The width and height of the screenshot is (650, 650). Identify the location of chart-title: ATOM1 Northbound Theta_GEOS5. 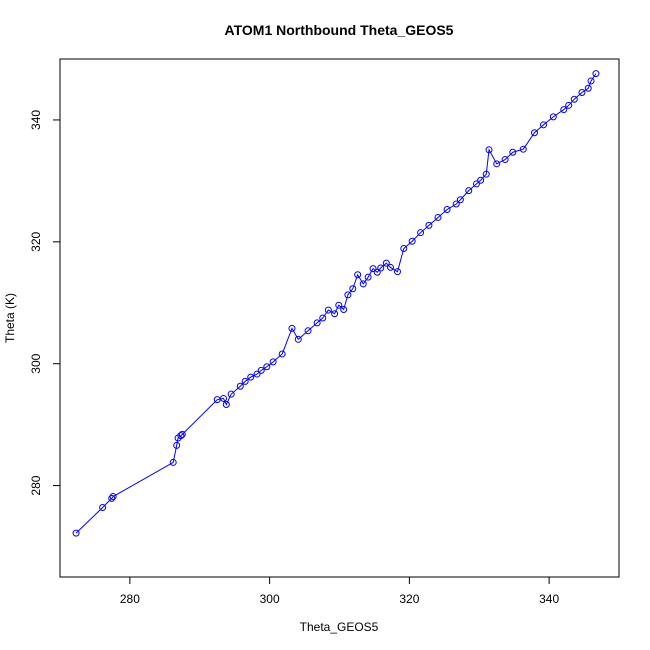
(339, 30).